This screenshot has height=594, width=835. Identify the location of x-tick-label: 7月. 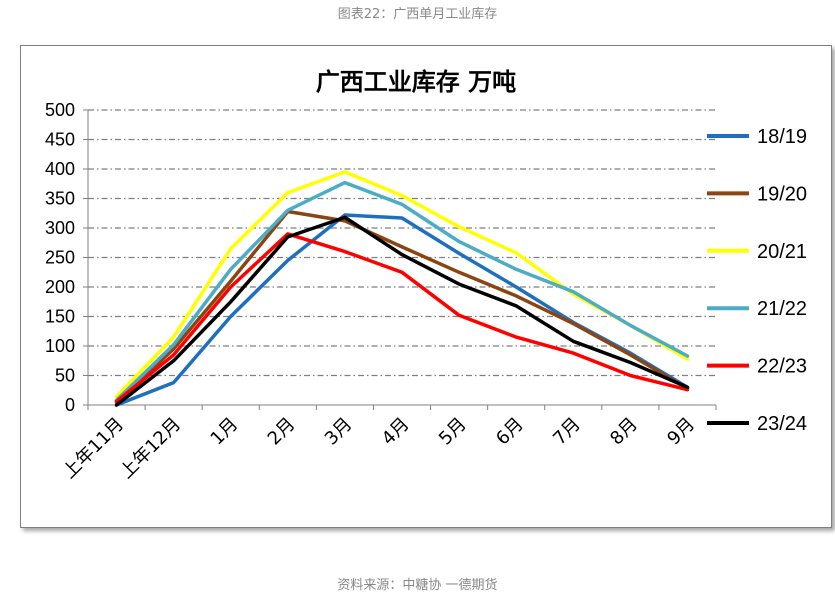
(567, 432).